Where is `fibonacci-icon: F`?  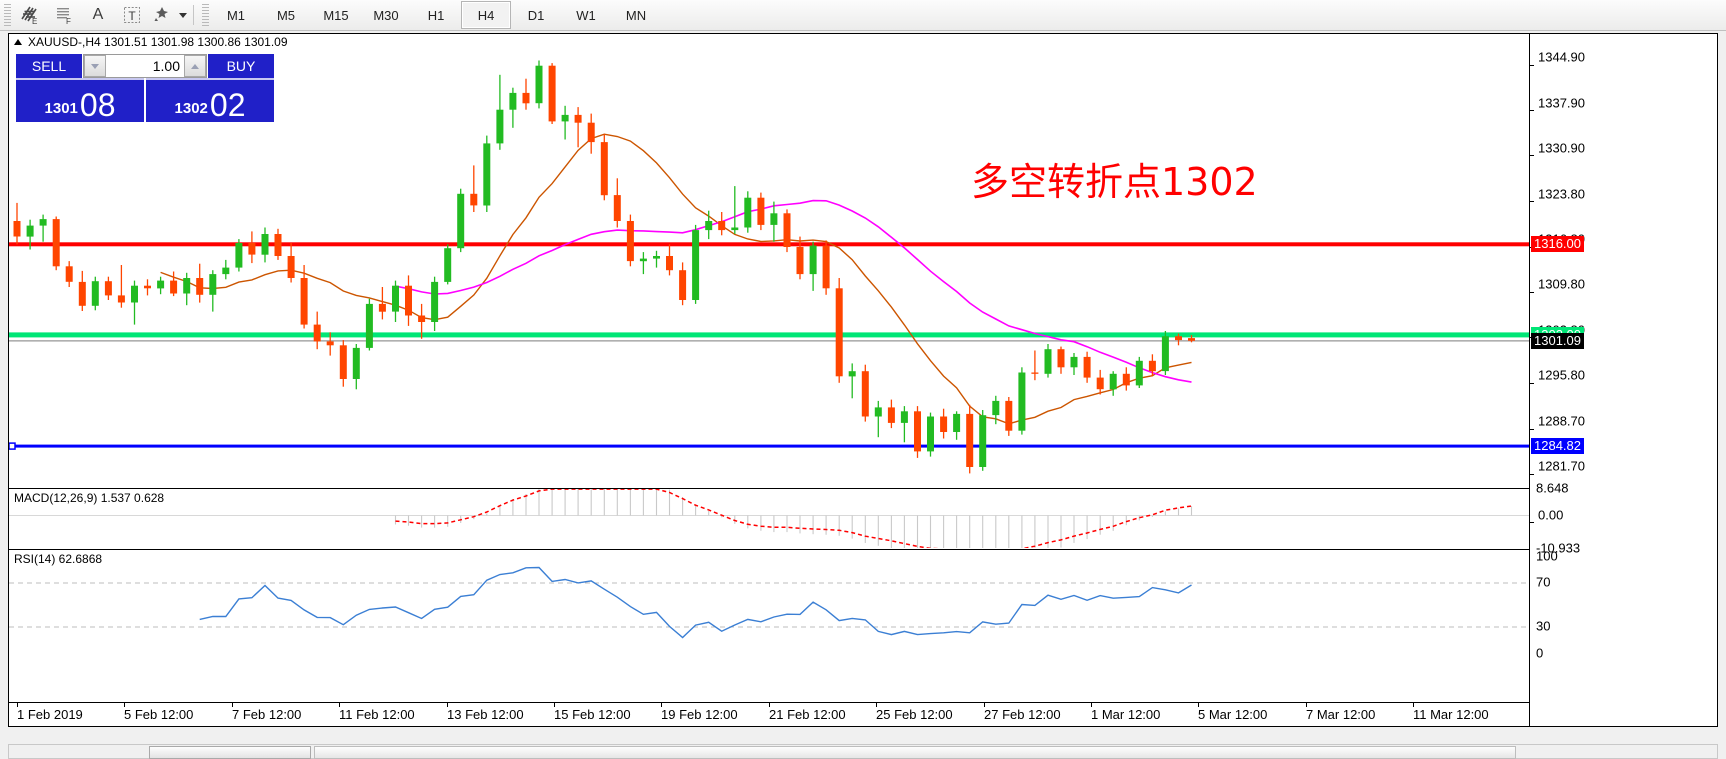
fibonacci-icon: F is located at coordinates (64, 15).